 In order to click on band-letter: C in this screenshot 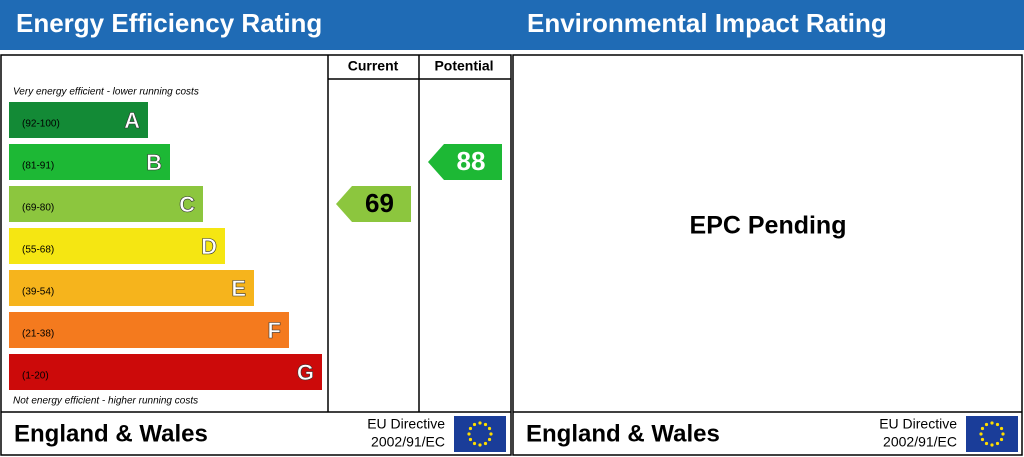, I will do `click(187, 204)`.